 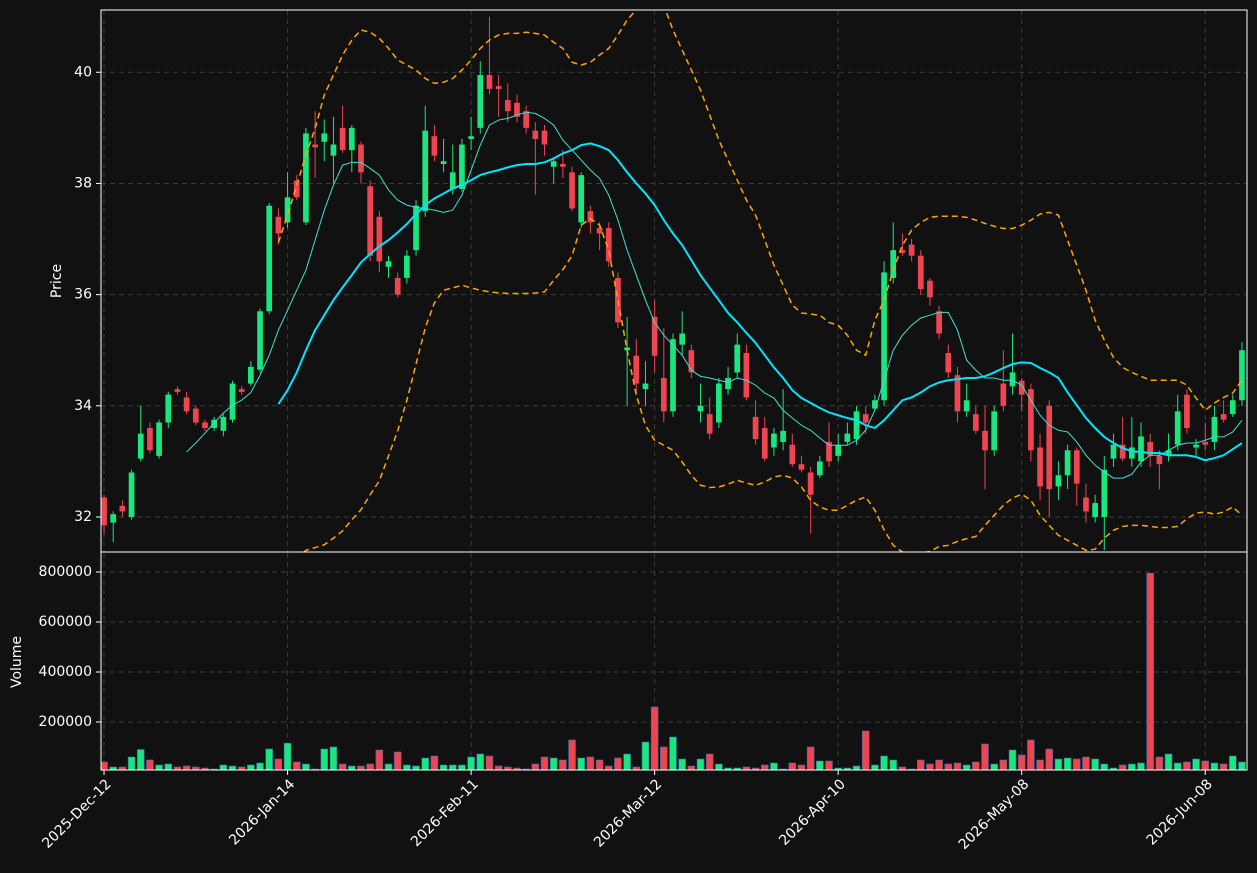 What do you see at coordinates (1180, 812) in the screenshot?
I see `x-tick-label: 2026-Jun-08` at bounding box center [1180, 812].